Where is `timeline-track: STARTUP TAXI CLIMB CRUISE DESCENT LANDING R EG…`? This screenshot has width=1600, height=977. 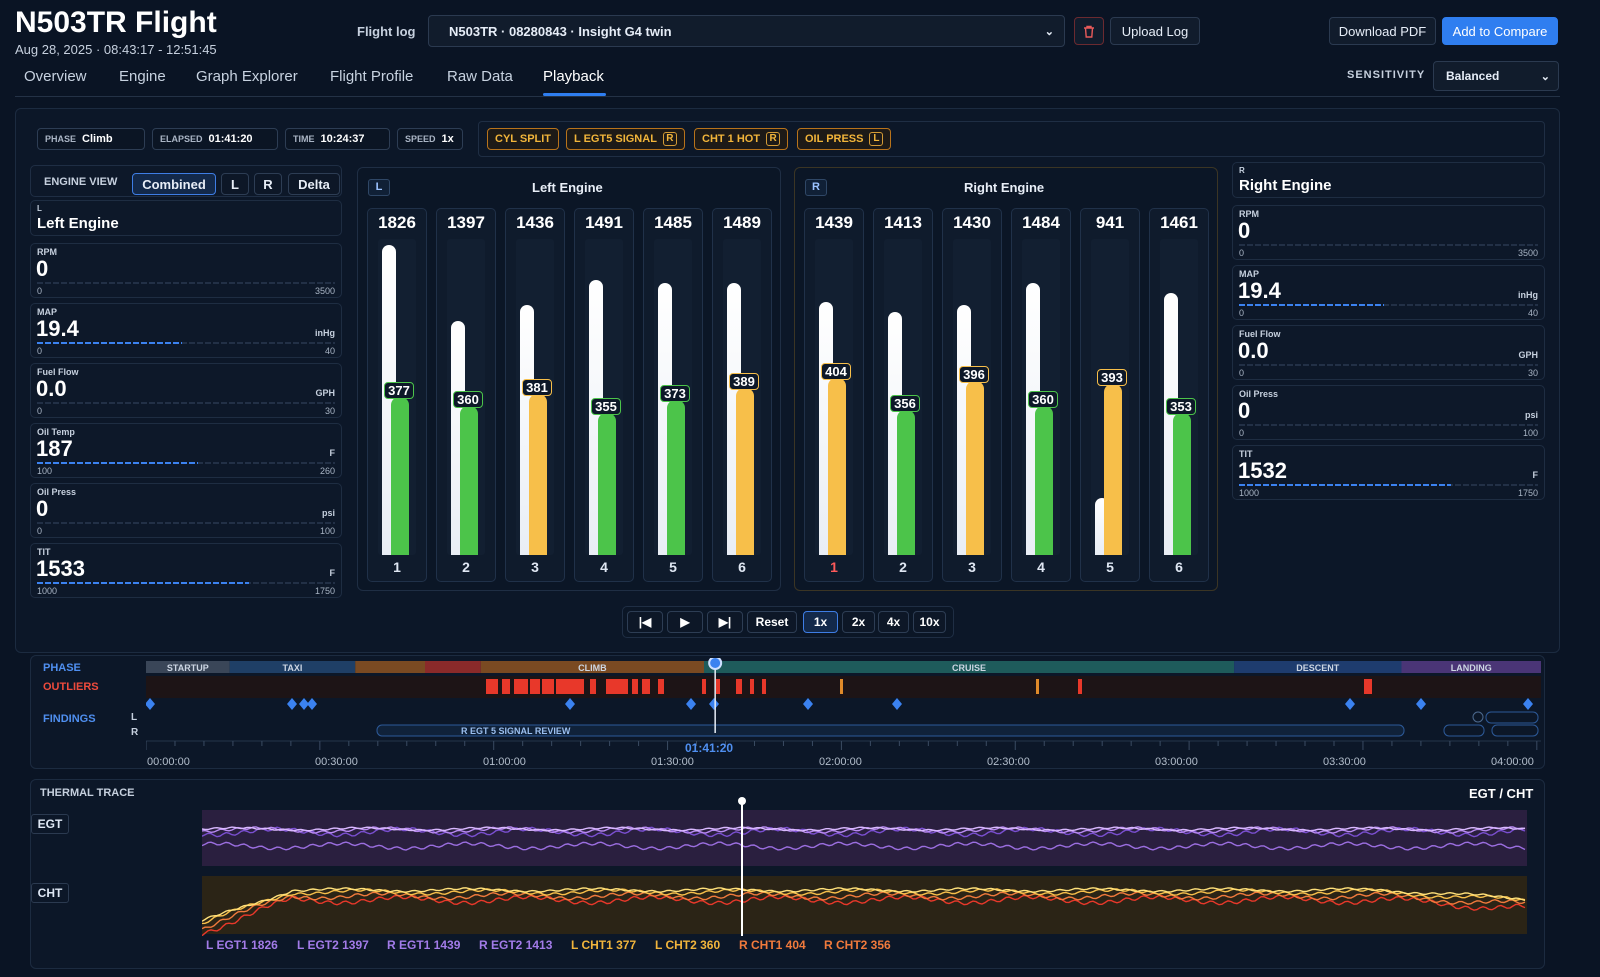 timeline-track: STARTUP TAXI CLIMB CRUISE DESCENT LANDING R EG… is located at coordinates (843, 713).